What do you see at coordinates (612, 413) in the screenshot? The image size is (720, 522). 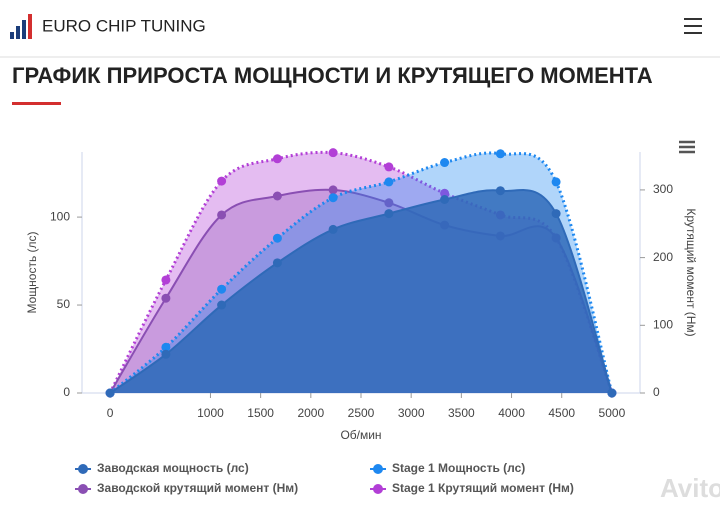 I see `x-tick-label: 5000` at bounding box center [612, 413].